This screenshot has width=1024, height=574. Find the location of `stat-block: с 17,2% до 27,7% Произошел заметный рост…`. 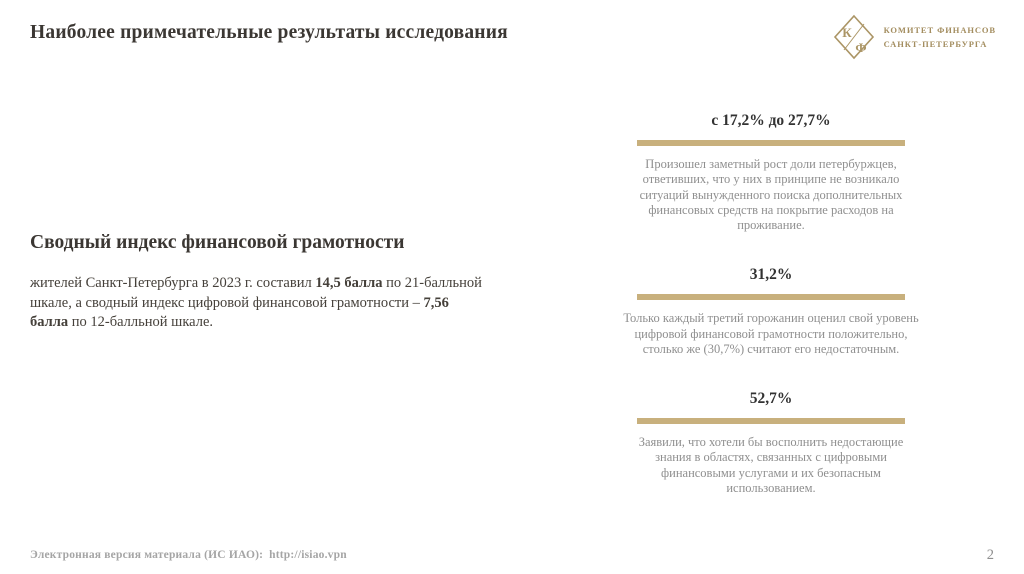

stat-block: с 17,2% до 27,7% Произошел заметный рост… is located at coordinates (771, 172).